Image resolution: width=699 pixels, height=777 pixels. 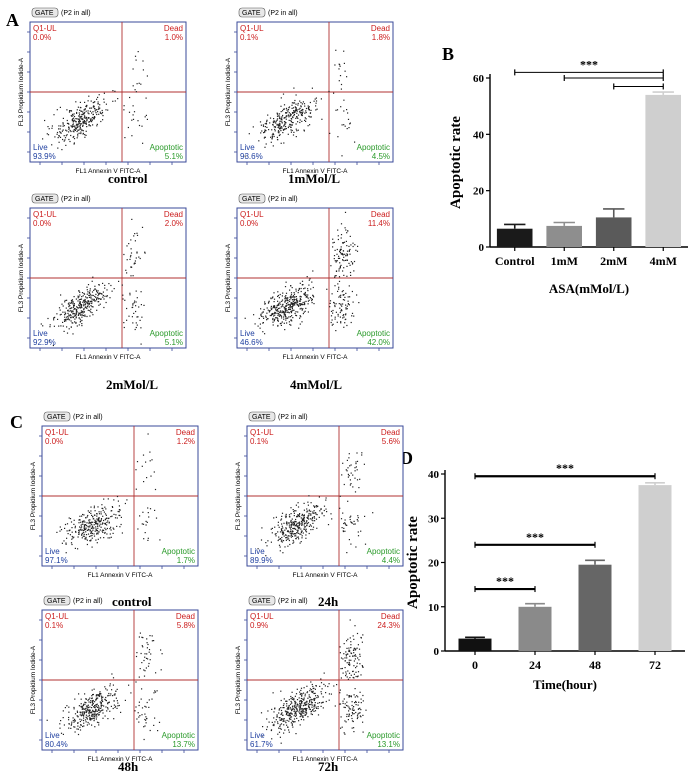 I want to click on quadrant-ur-percent: 5.8%, so click(x=186, y=625).